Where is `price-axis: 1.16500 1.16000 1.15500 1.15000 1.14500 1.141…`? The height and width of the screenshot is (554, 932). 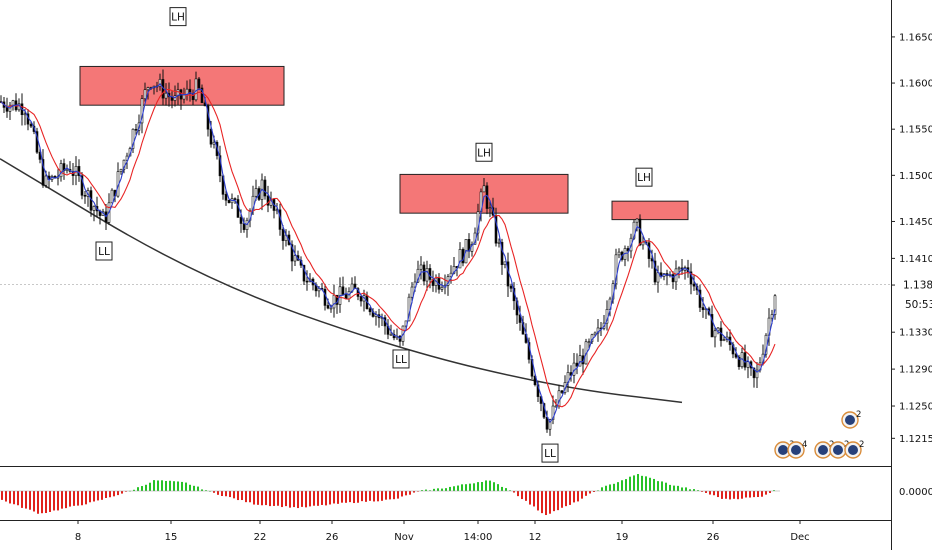 price-axis: 1.16500 1.16000 1.15500 1.15000 1.14500 1.141… is located at coordinates (911, 238).